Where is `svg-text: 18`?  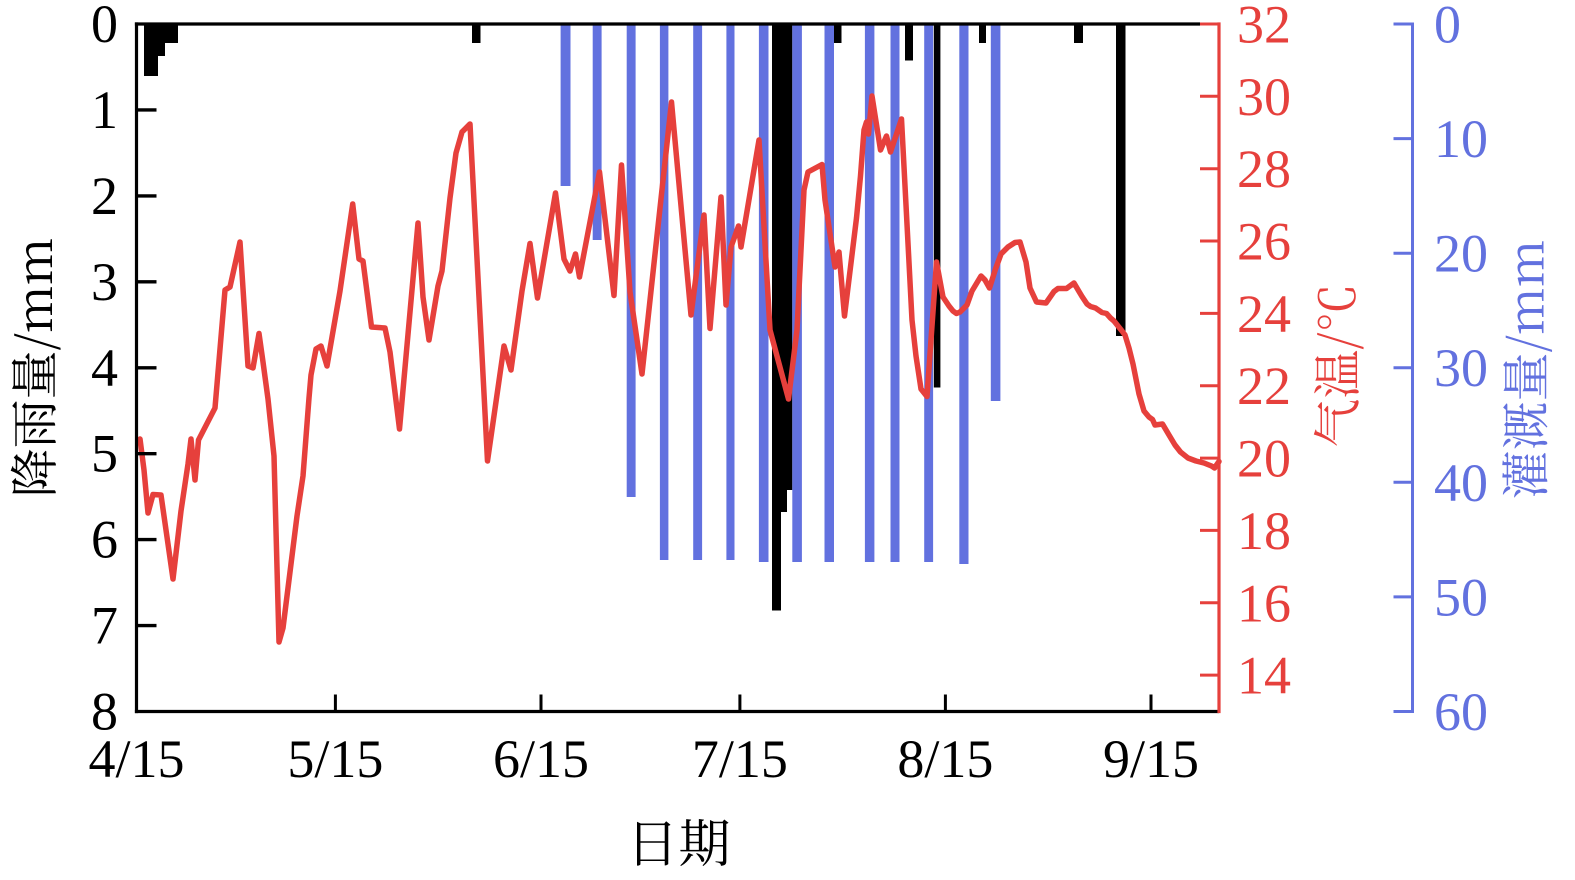
svg-text: 18 is located at coordinates (1264, 531).